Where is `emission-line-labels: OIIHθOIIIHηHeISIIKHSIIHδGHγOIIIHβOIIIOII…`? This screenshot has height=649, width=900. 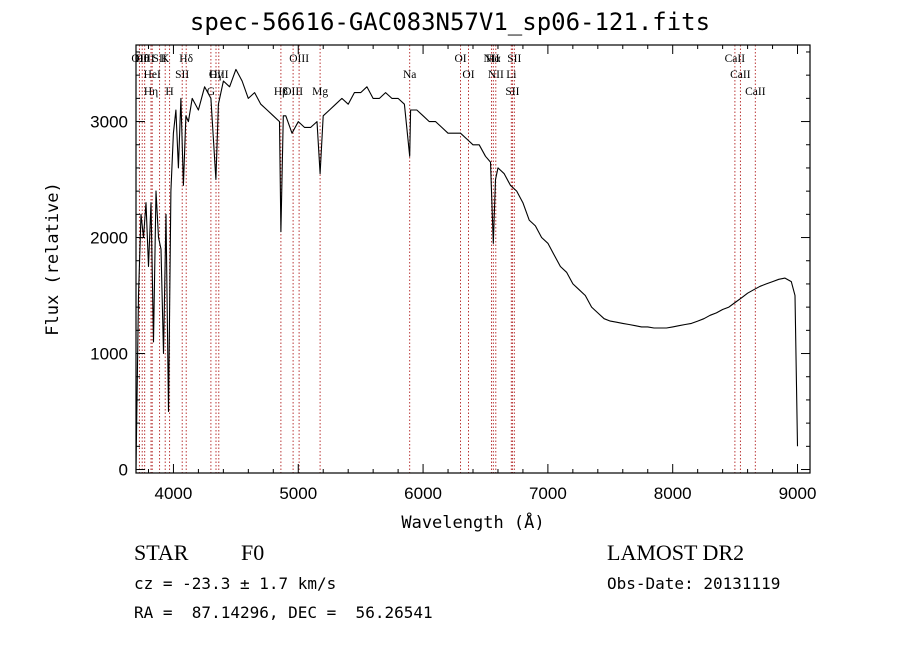 emission-line-labels: OIIHθOIIIHηHeISIIKHSIIHδGHγOIIIHβOIIIOII… is located at coordinates (448, 75).